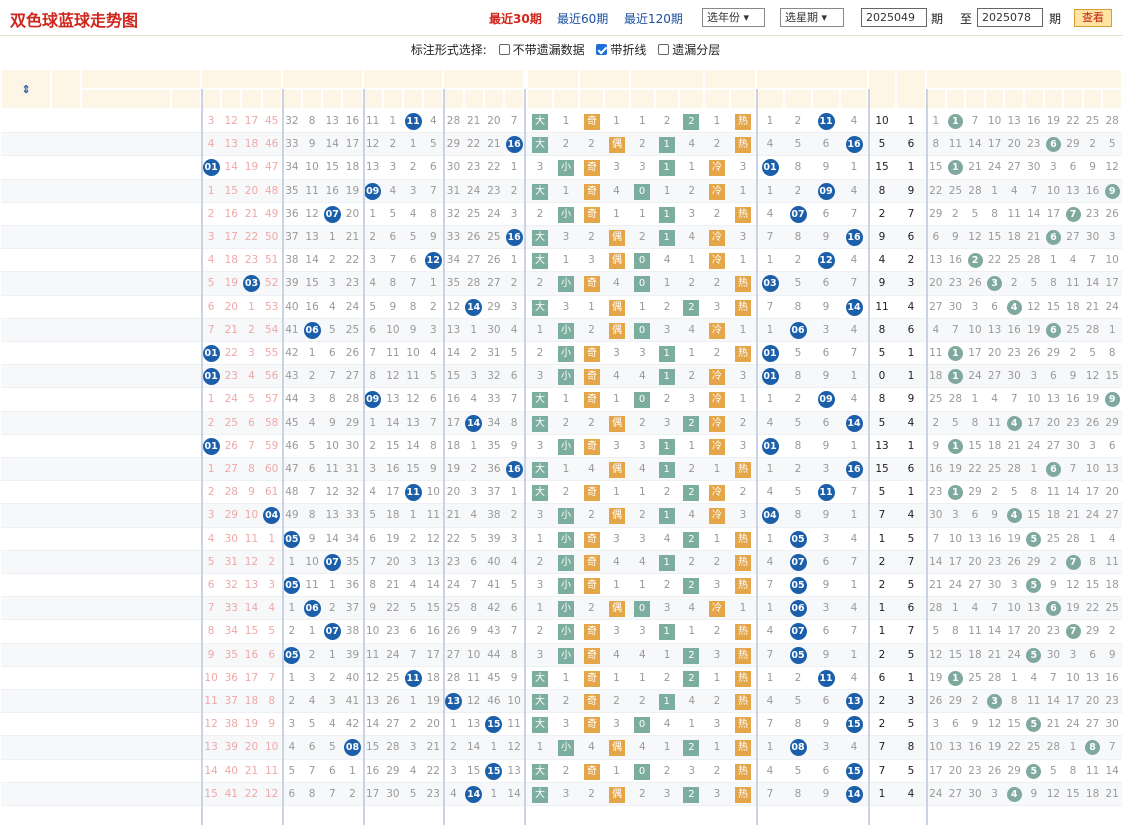 The width and height of the screenshot is (1123, 825). Describe the element at coordinates (717, 631) in the screenshot. I see `hotcold-miss: 2` at that location.